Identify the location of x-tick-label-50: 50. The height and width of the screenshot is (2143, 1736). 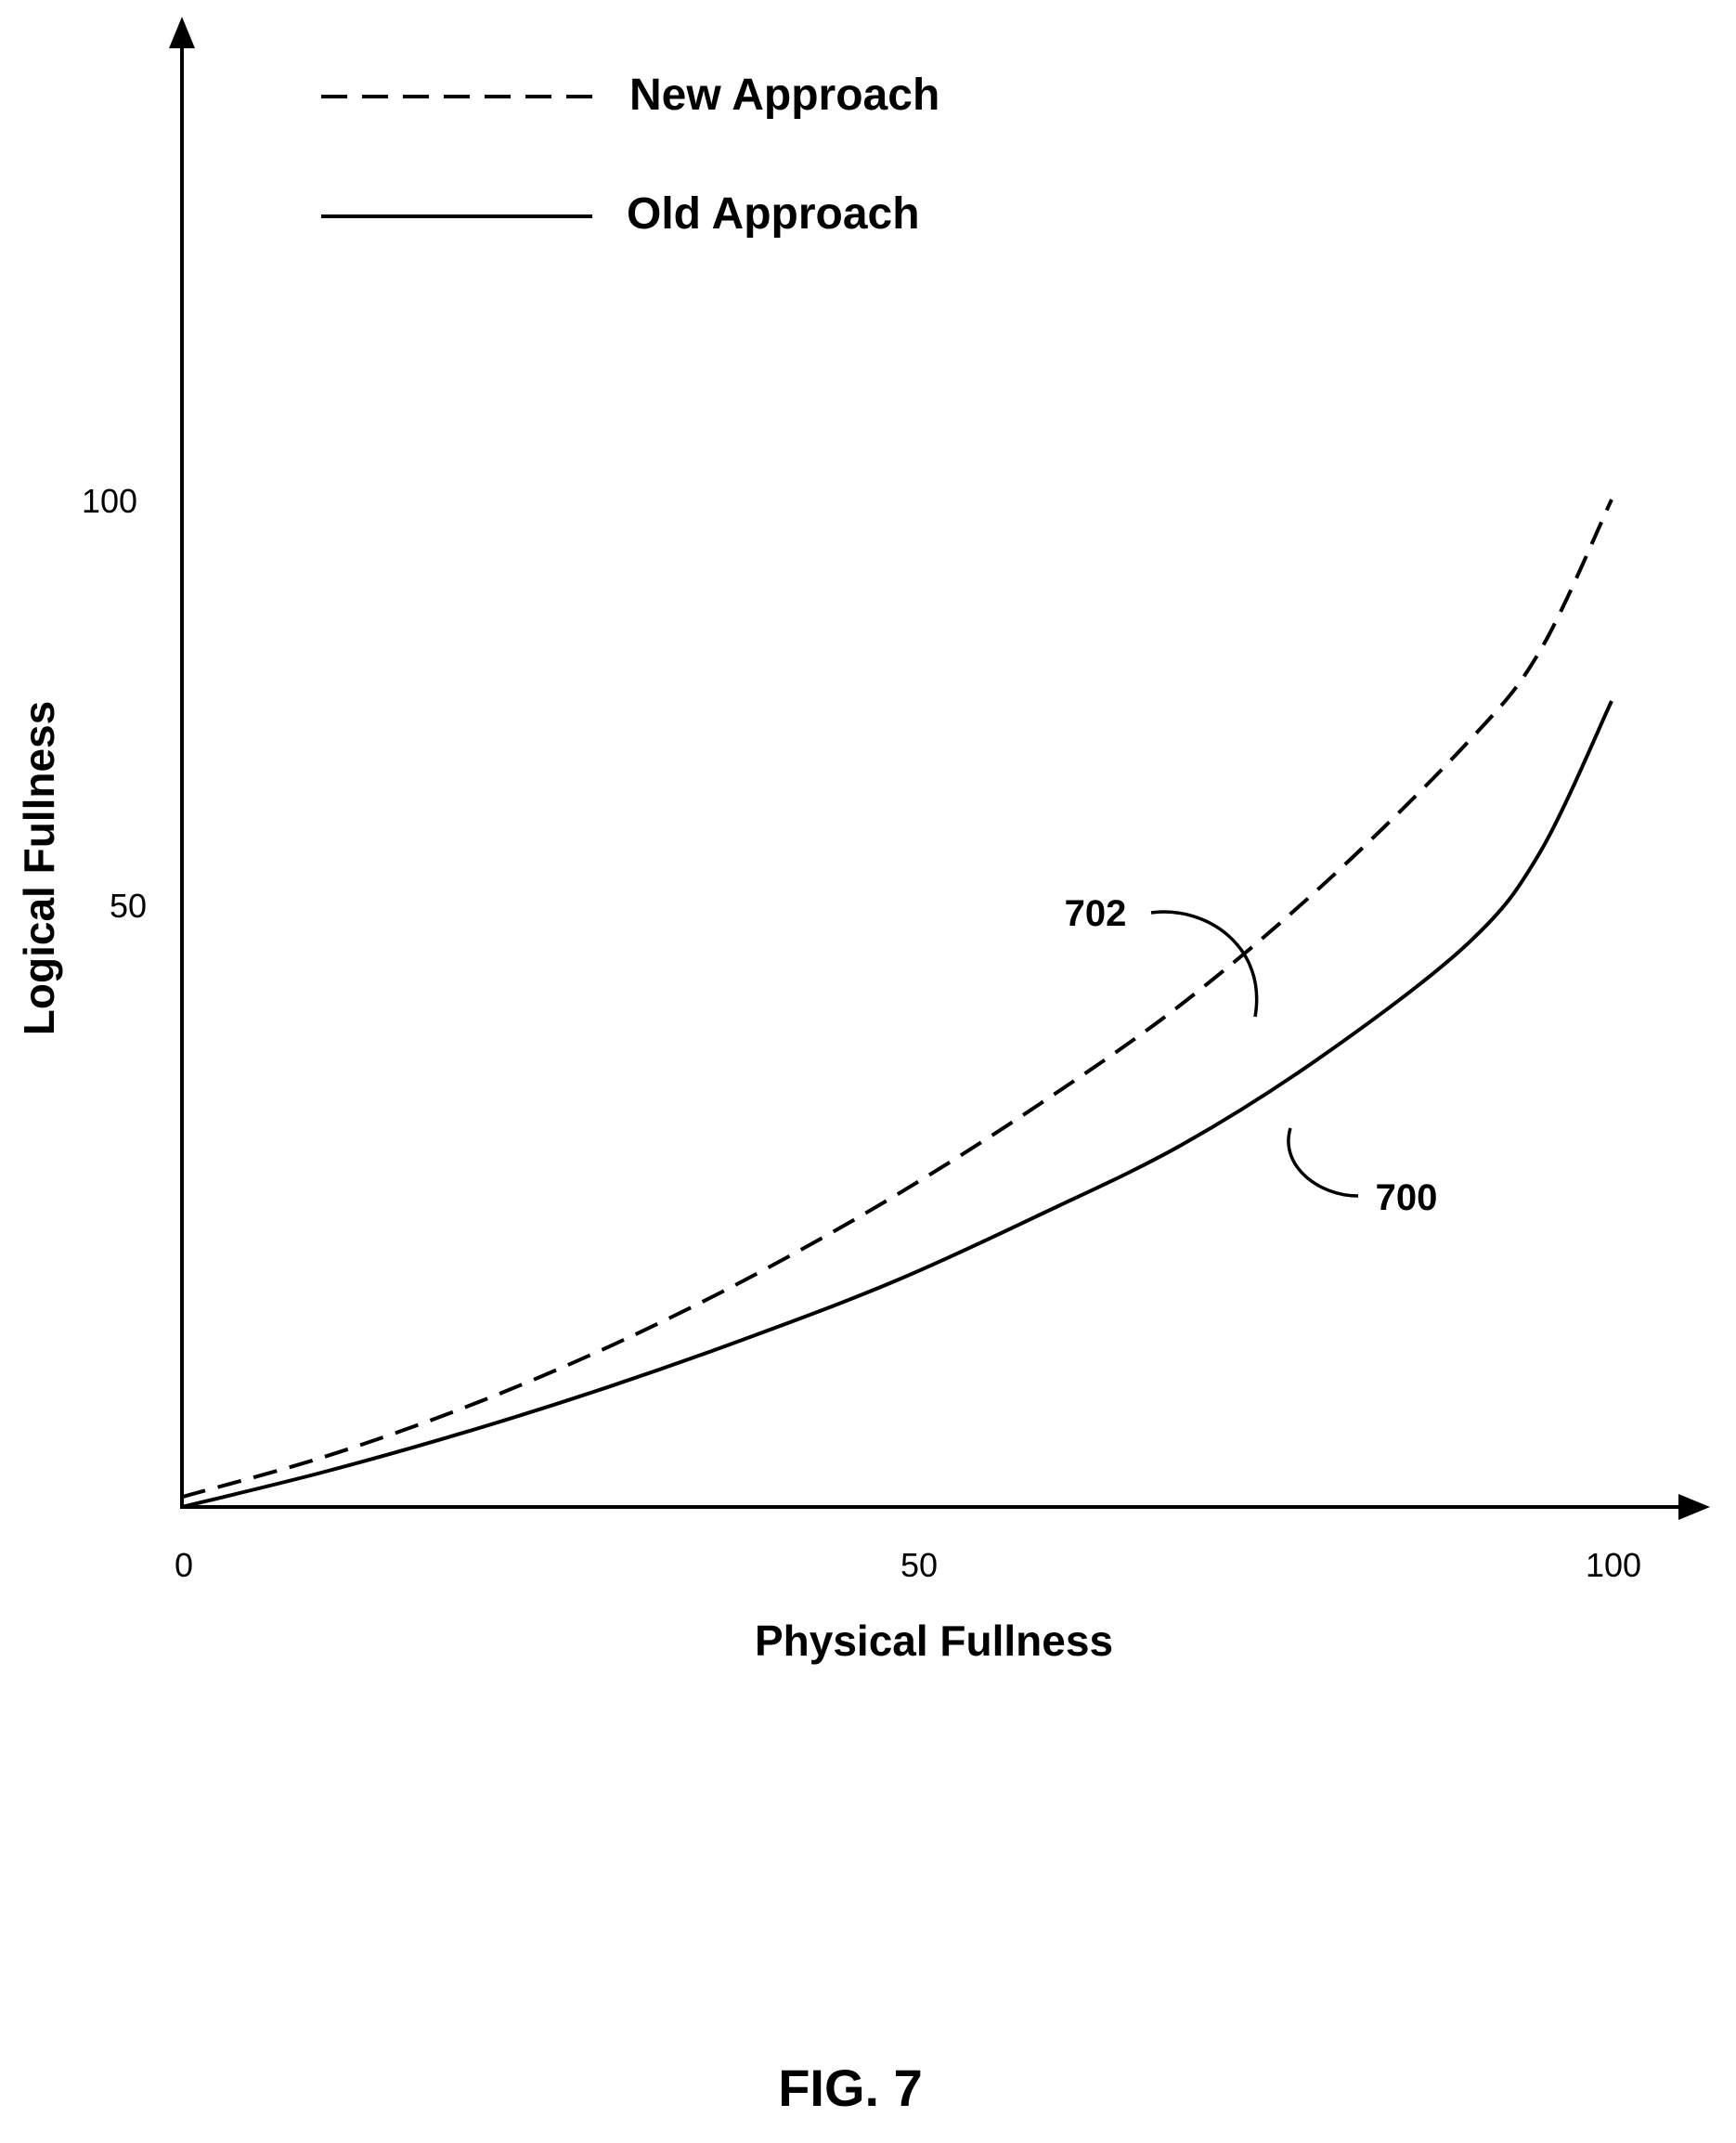
(919, 1565).